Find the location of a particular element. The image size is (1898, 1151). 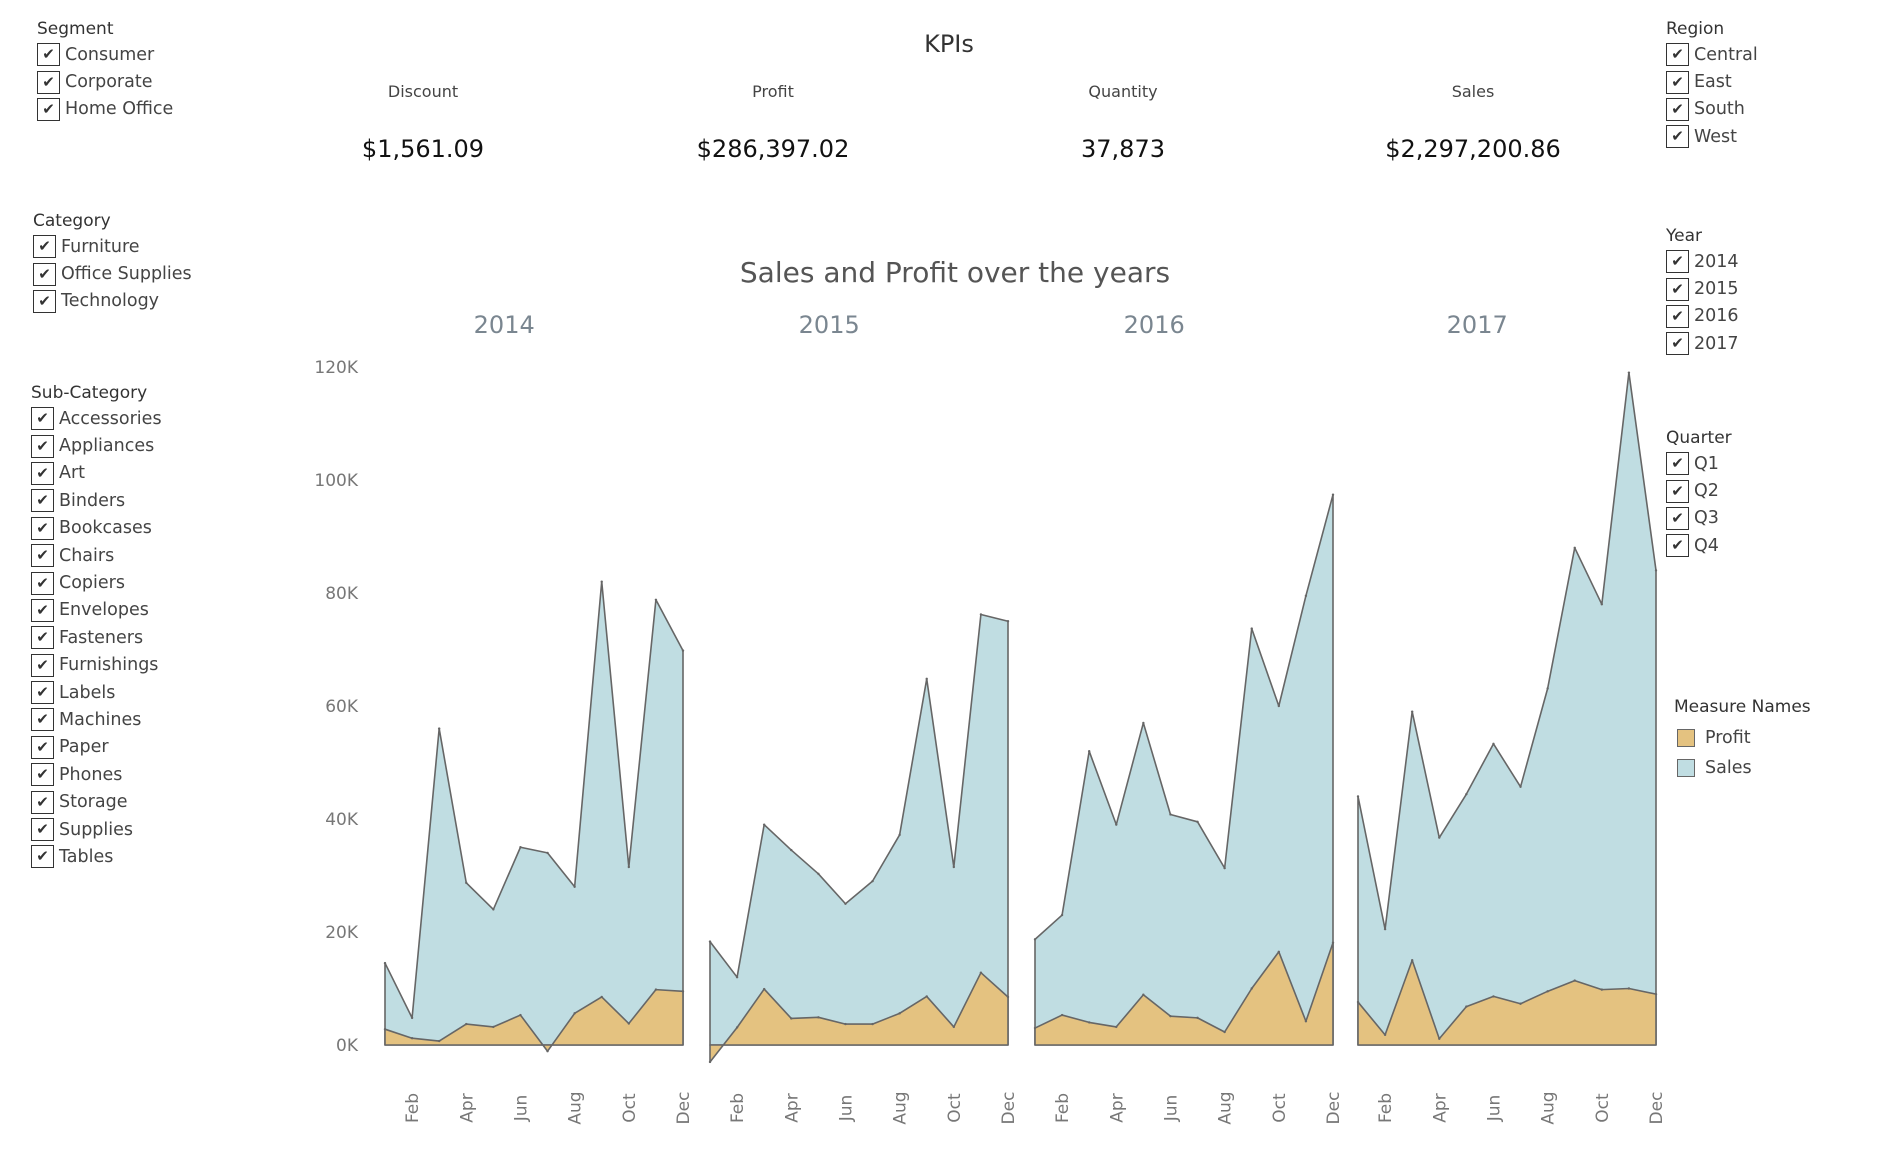

filter-option-consumer: ✔ Consumer is located at coordinates (105, 54).